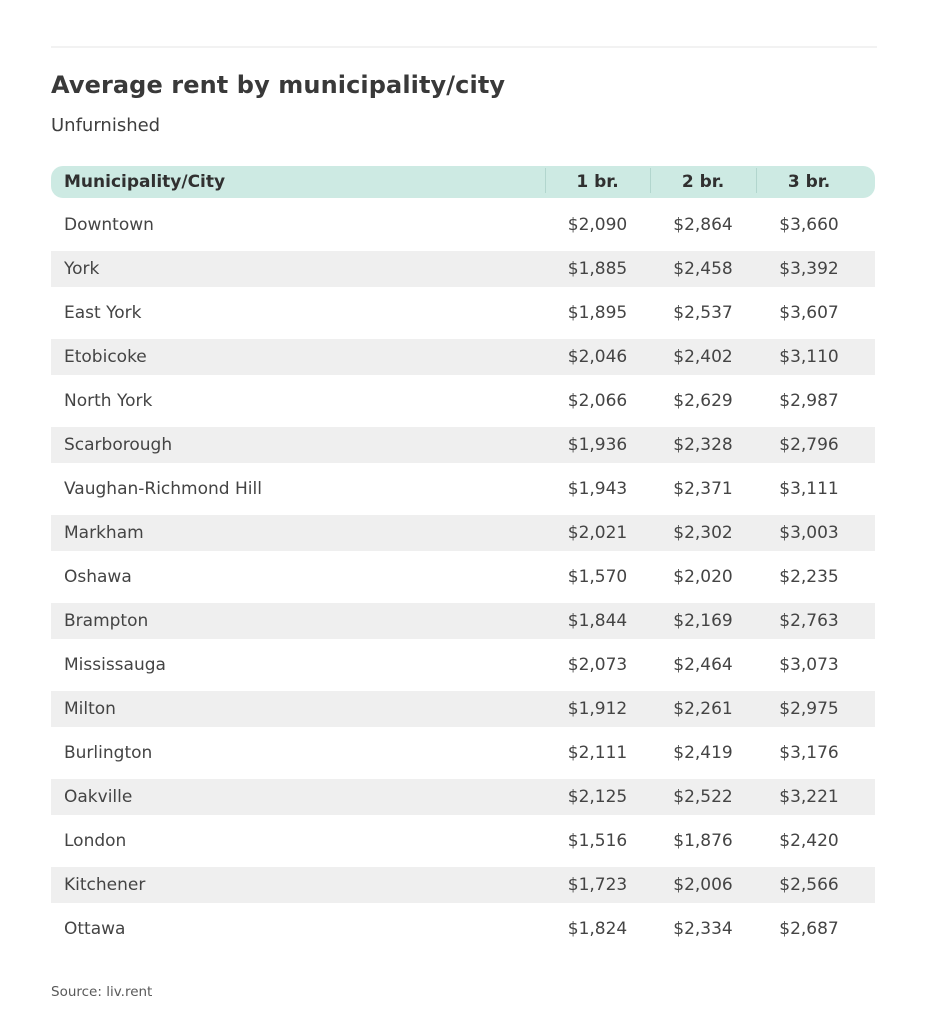  Describe the element at coordinates (809, 269) in the screenshot. I see `cell-3br-rent: $3,392` at that location.